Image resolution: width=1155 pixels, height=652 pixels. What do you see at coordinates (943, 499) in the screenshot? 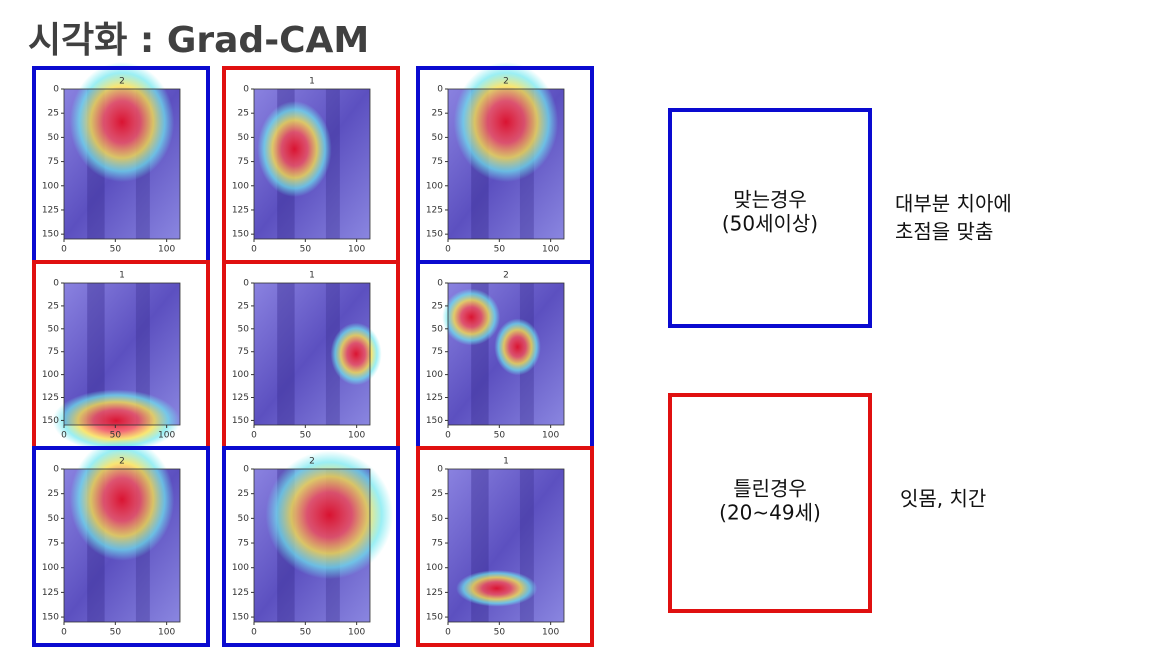
I see `legend-note: 잇몸, 치간` at bounding box center [943, 499].